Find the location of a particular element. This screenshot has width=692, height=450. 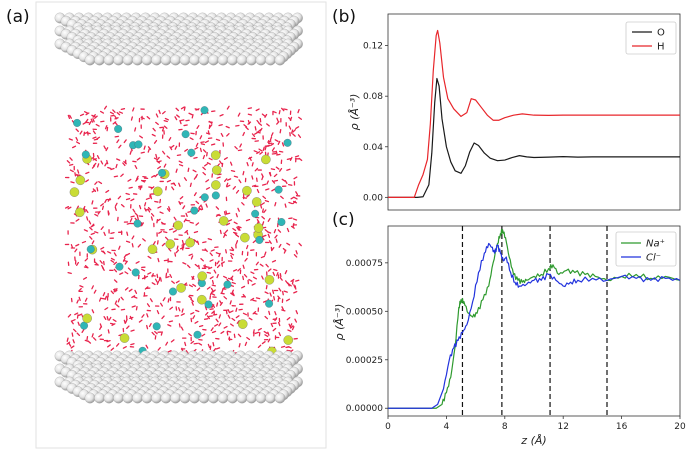

y-tick-label: 0.04 is located at coordinates (373, 148).